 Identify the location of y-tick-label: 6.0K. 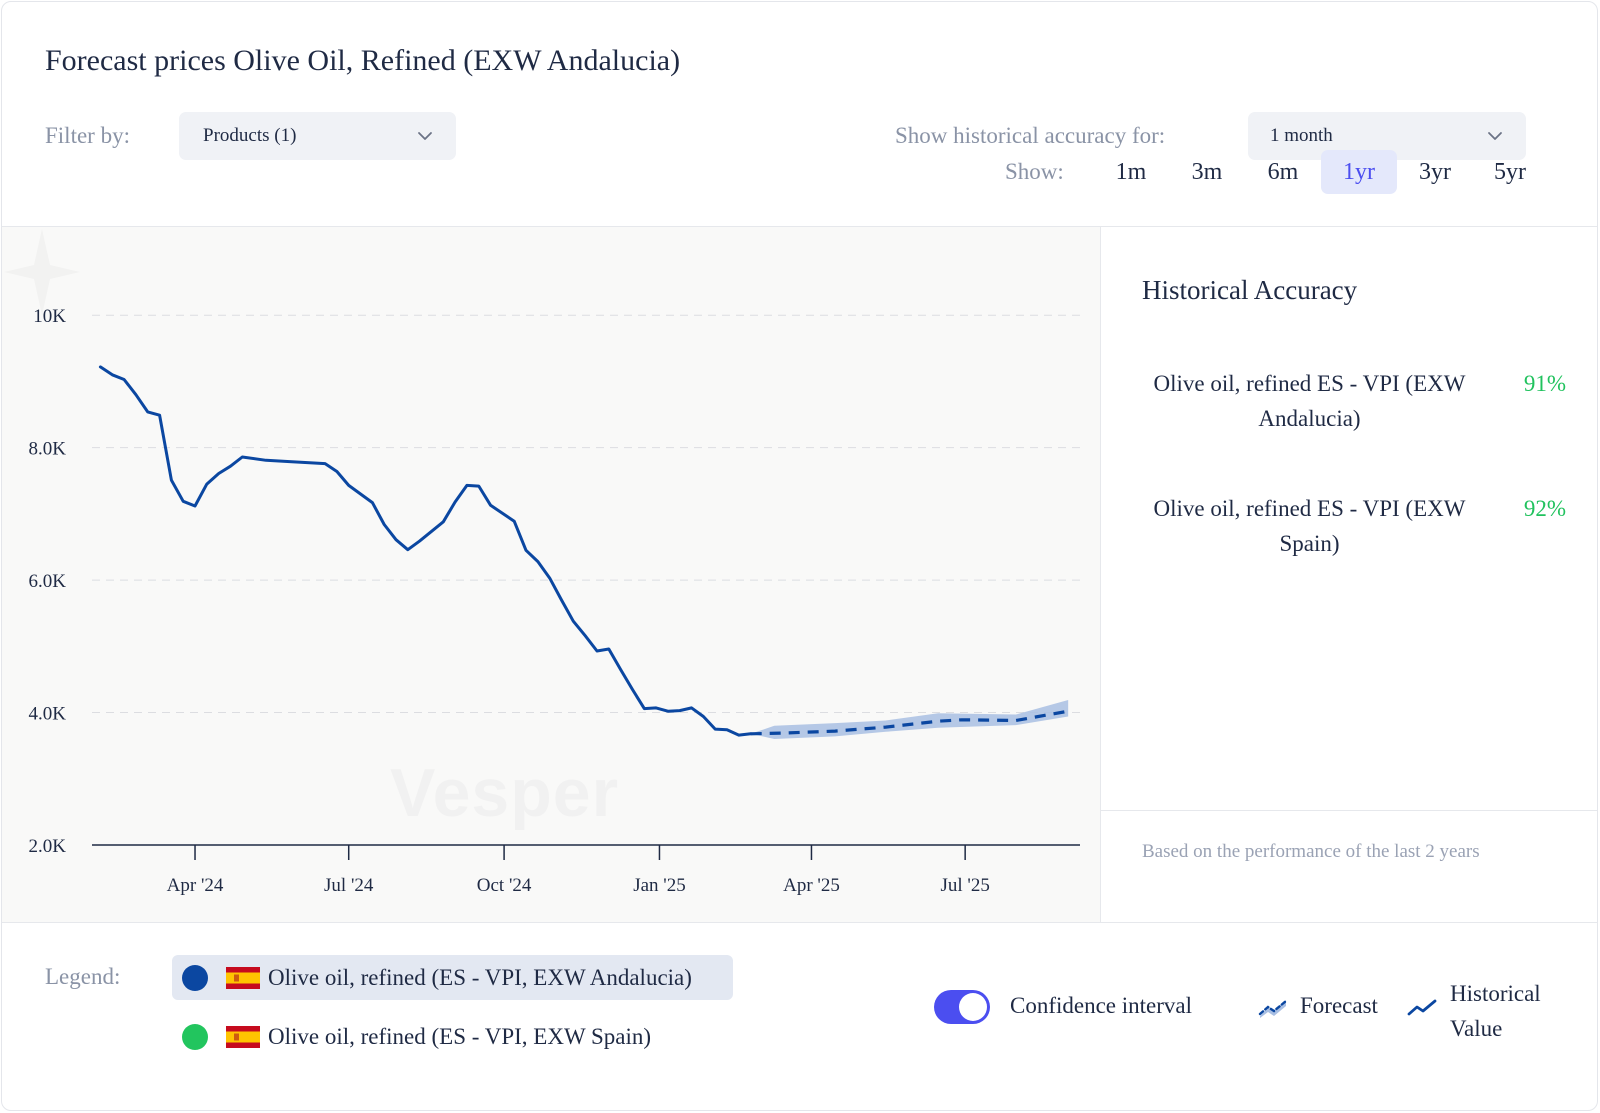
(48, 581).